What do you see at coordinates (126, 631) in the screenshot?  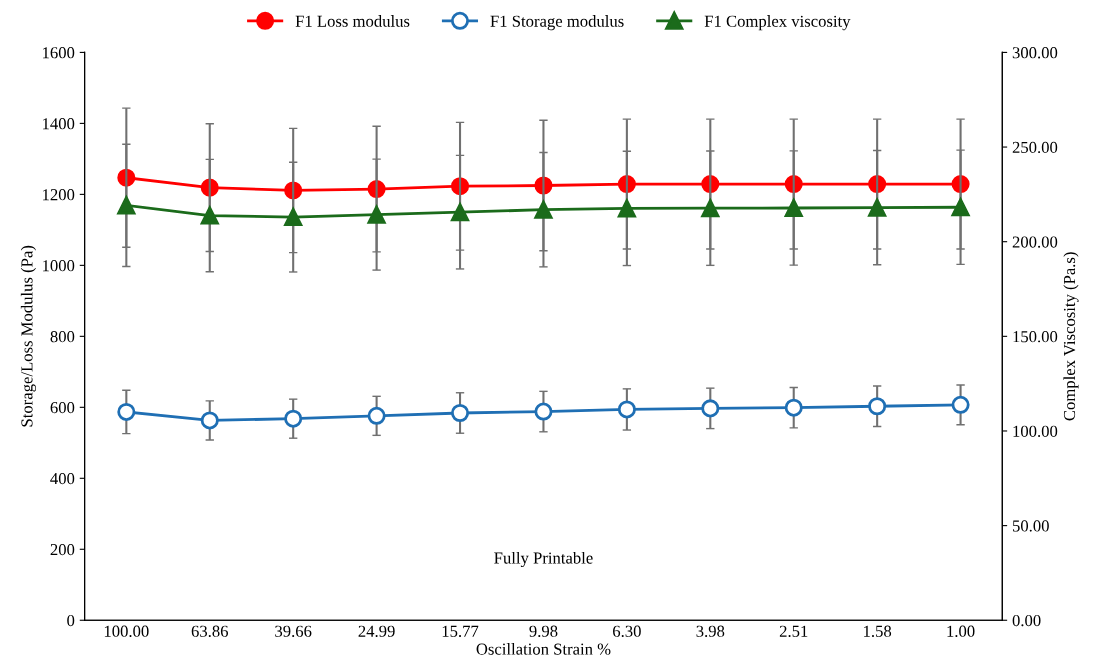 I see `x-tick-label: 100.00` at bounding box center [126, 631].